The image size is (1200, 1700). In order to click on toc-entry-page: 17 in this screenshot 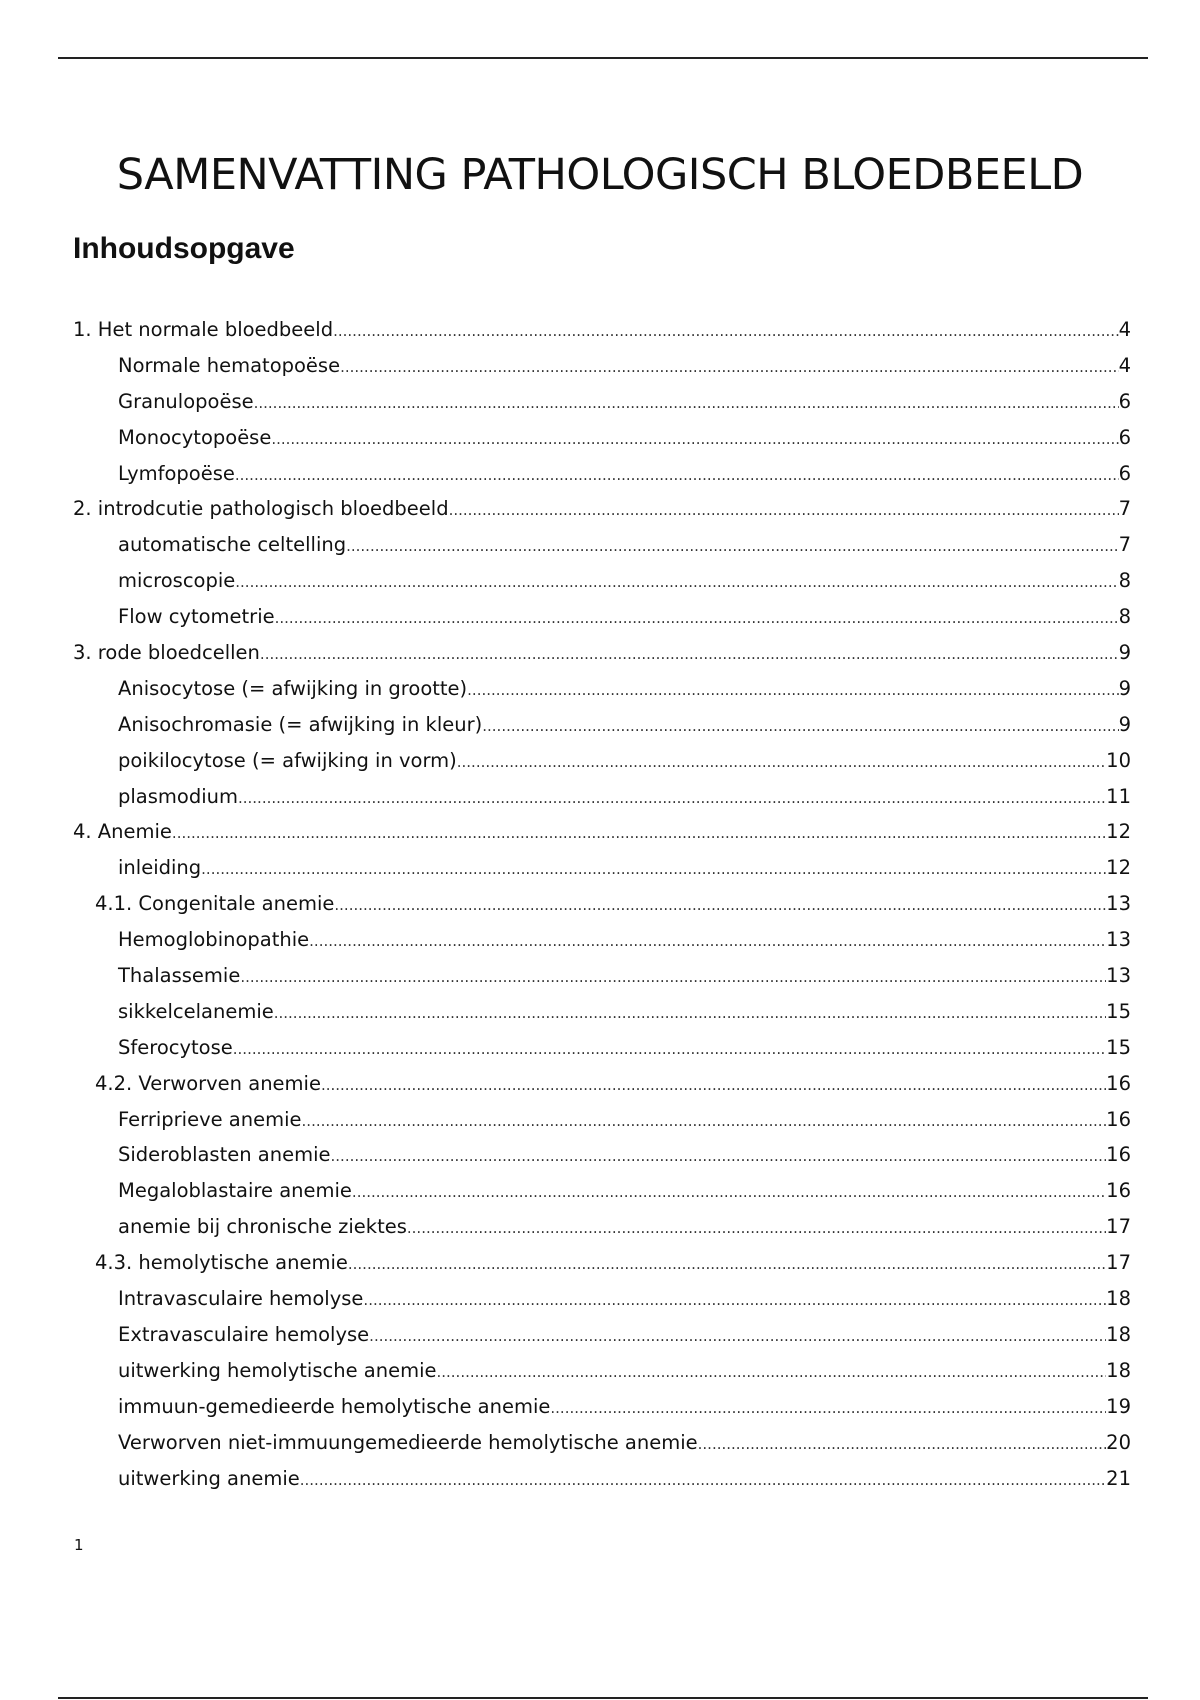, I will do `click(1118, 1227)`.